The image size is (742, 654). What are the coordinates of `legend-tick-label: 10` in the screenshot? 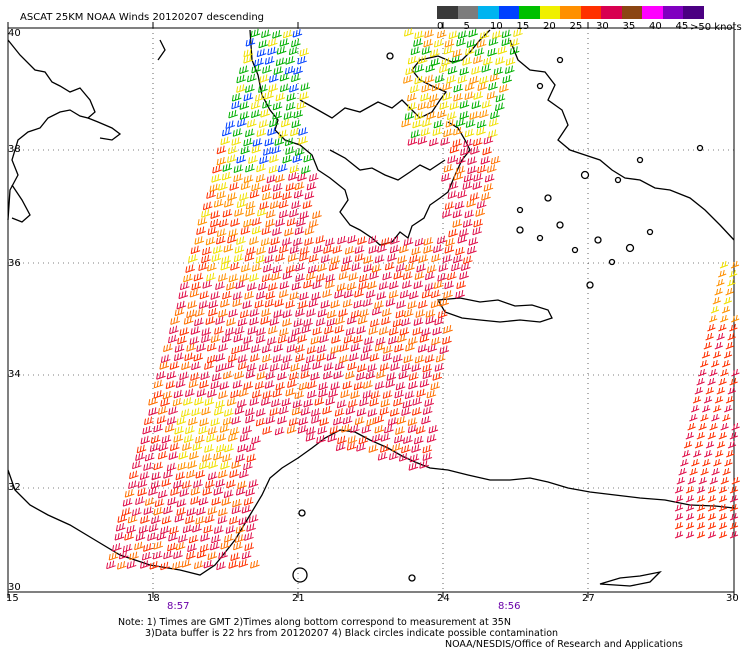 It's located at (496, 26).